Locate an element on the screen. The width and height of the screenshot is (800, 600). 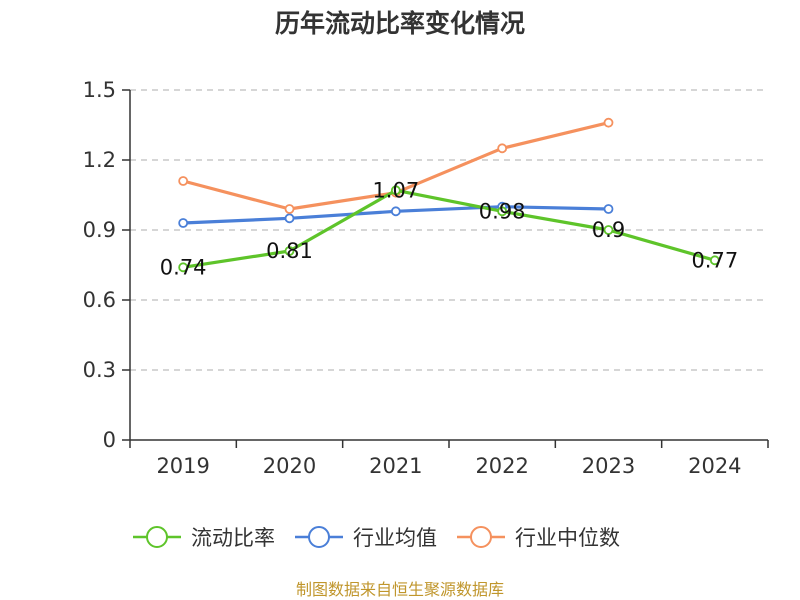
y-tick-label: 1.5 is located at coordinates (99, 90).